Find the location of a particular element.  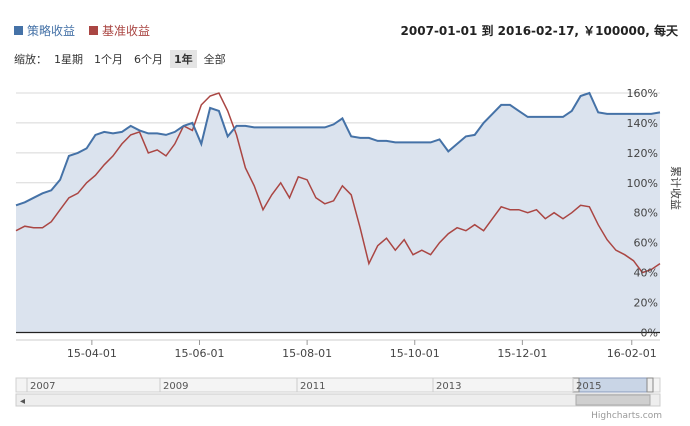

navigator: 2007 2009 2011 2013 2015 is located at coordinates (338, 385).